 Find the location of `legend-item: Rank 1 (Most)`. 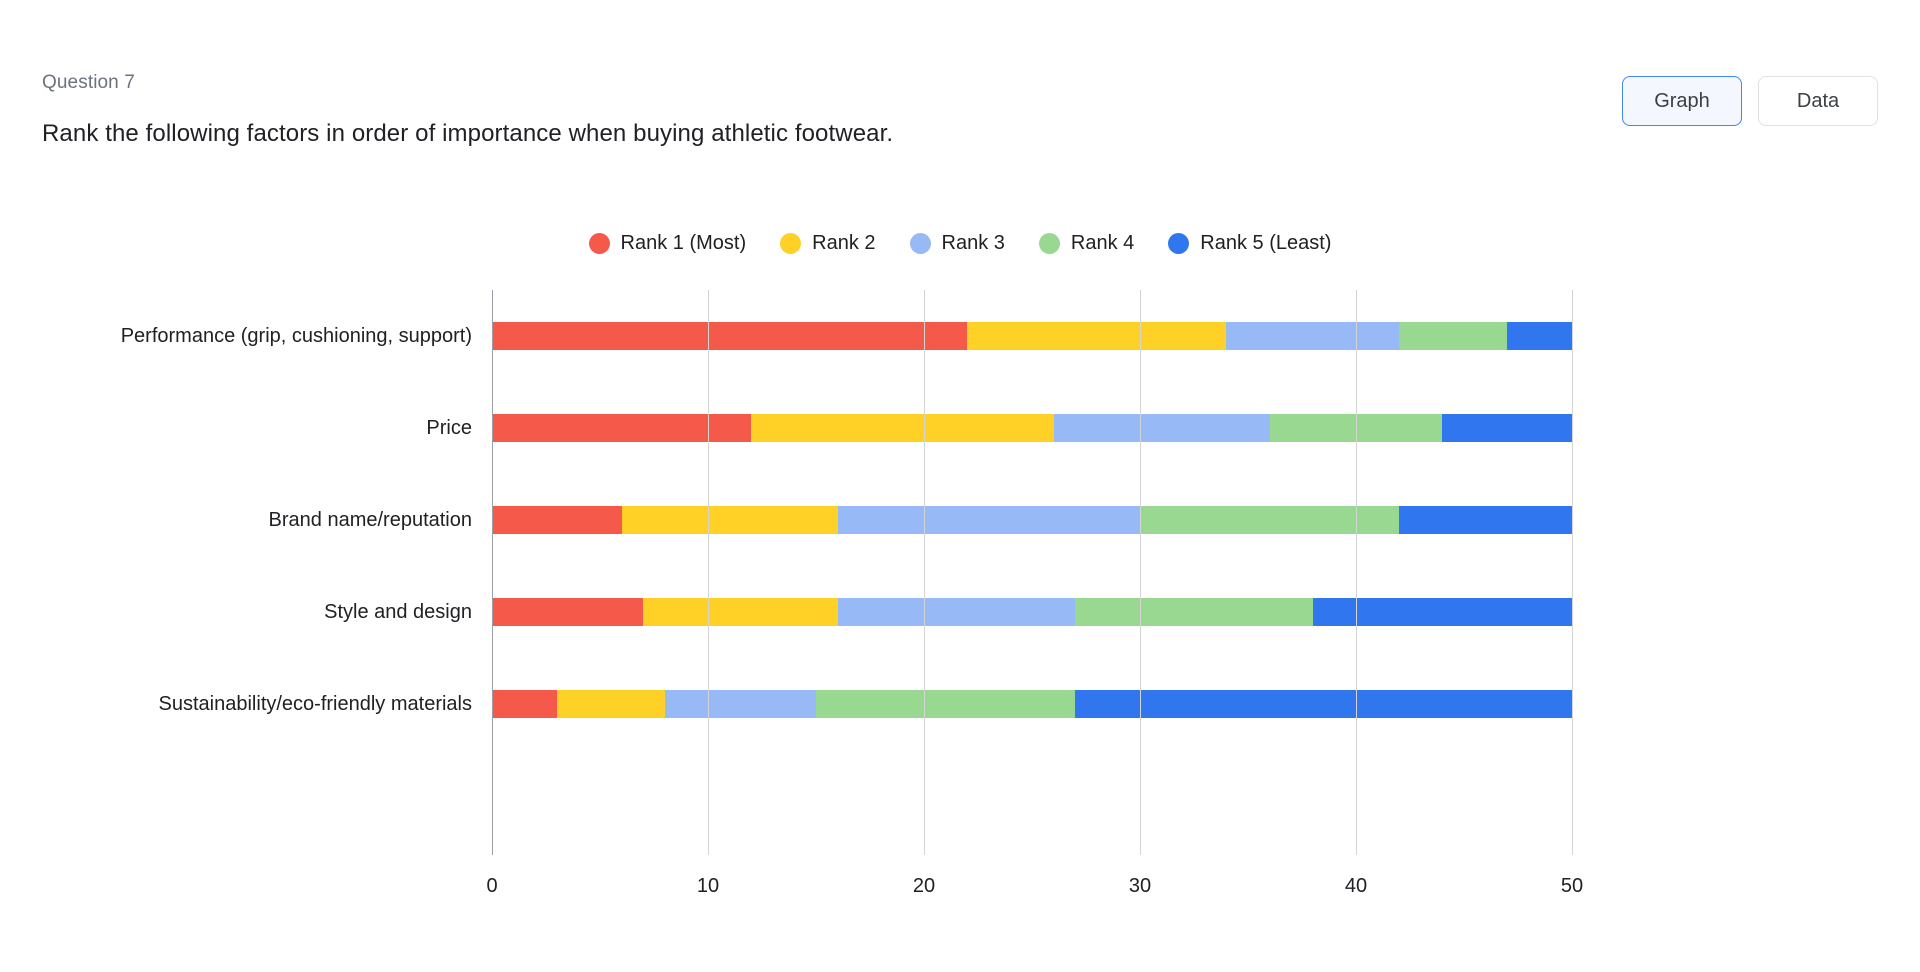

legend-item: Rank 1 (Most) is located at coordinates (667, 243).